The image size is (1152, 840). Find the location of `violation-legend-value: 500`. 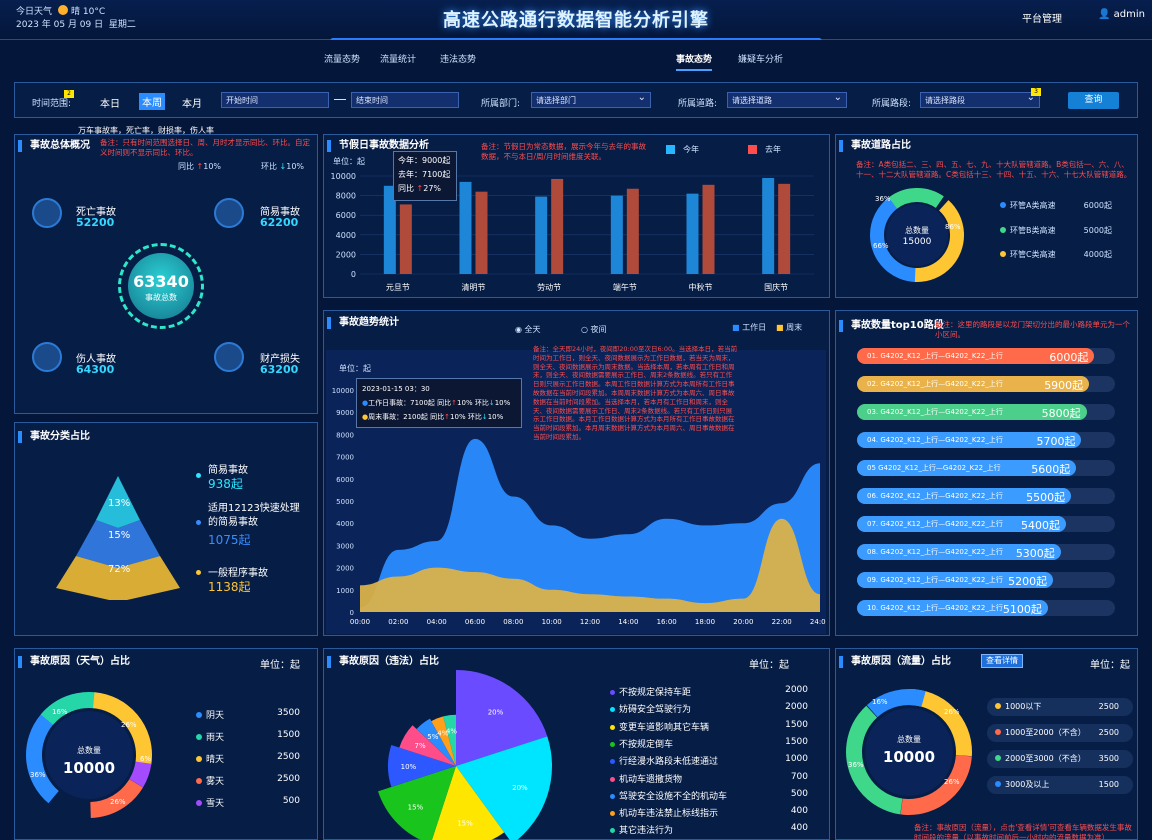

violation-legend-value: 500 is located at coordinates (799, 793).